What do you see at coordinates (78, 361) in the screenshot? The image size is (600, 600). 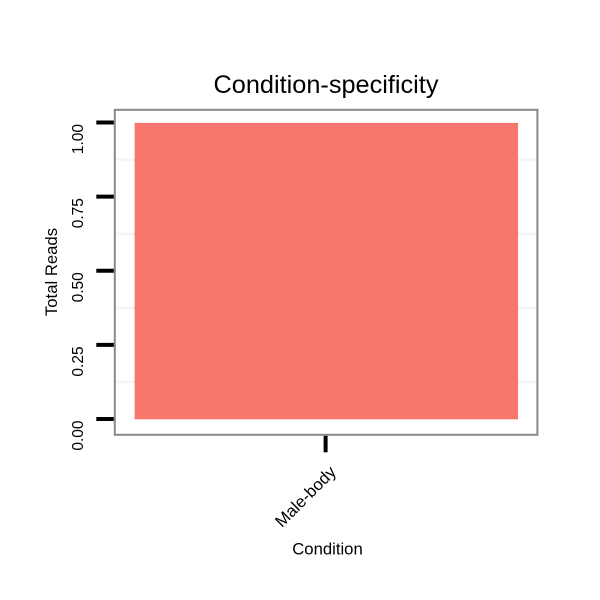 I see `svg-text: 0.25` at bounding box center [78, 361].